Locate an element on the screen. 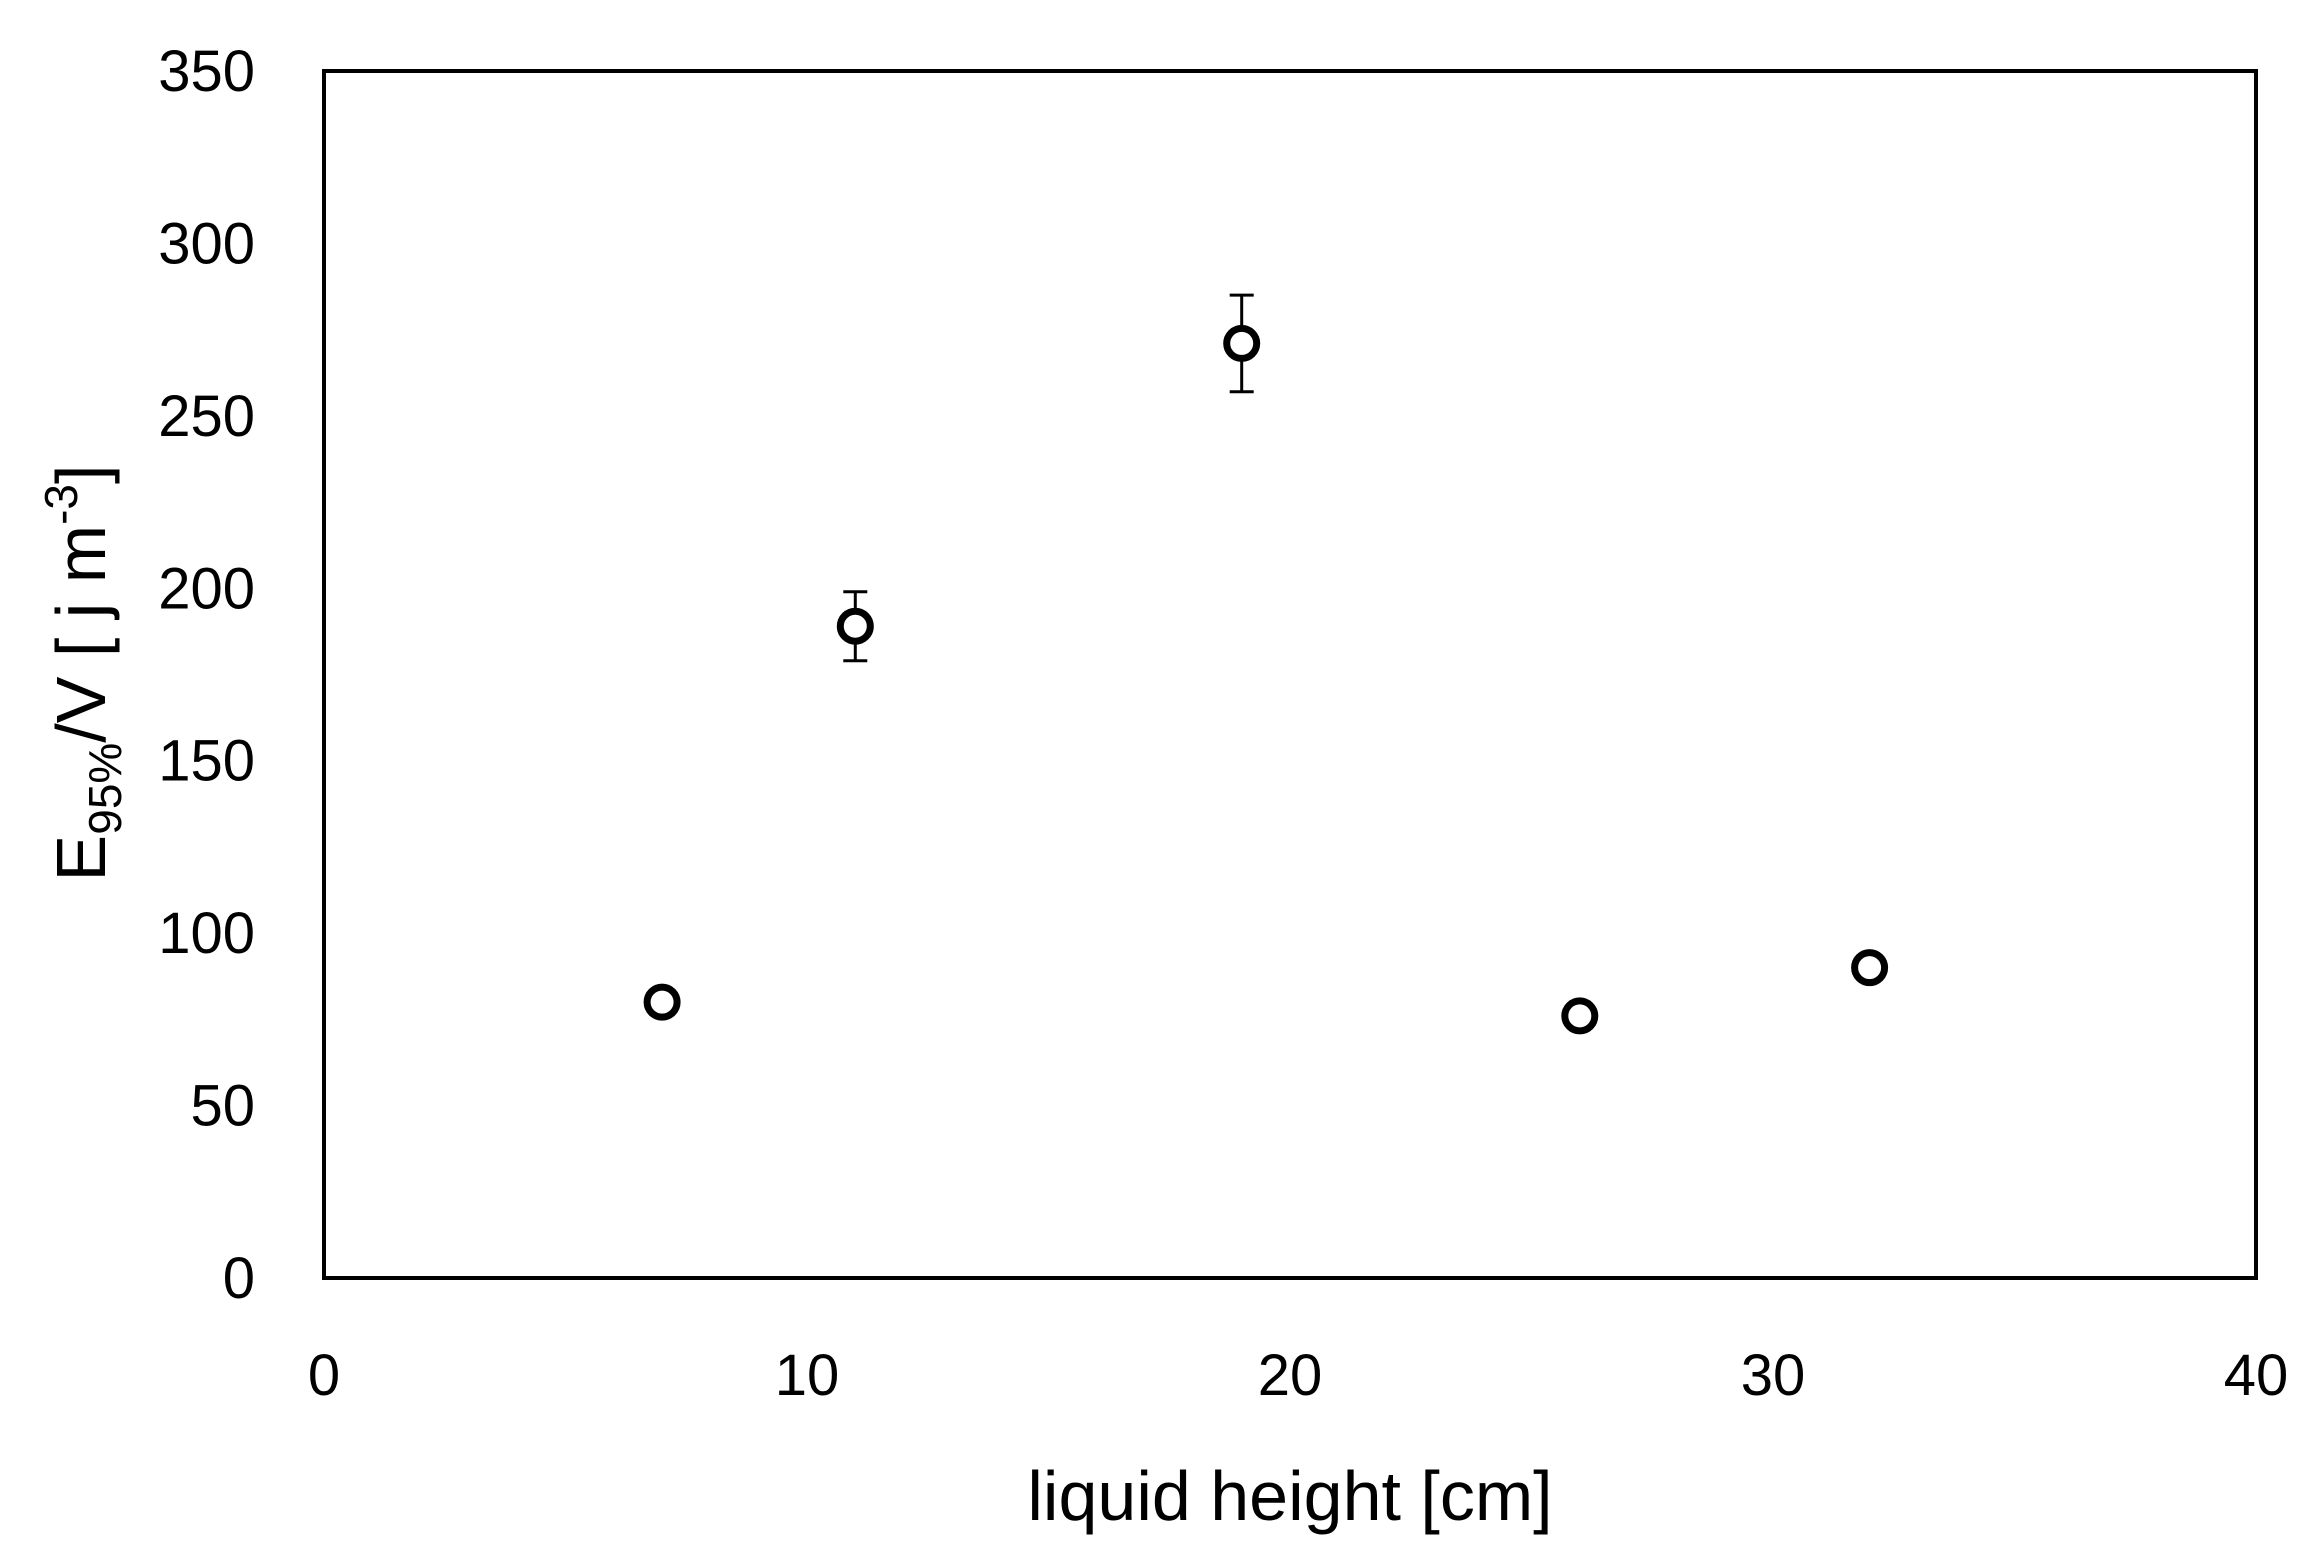 The height and width of the screenshot is (1555, 2308). x-axis-tick-labels: 0 10 20 30 40 is located at coordinates (1298, 1375).